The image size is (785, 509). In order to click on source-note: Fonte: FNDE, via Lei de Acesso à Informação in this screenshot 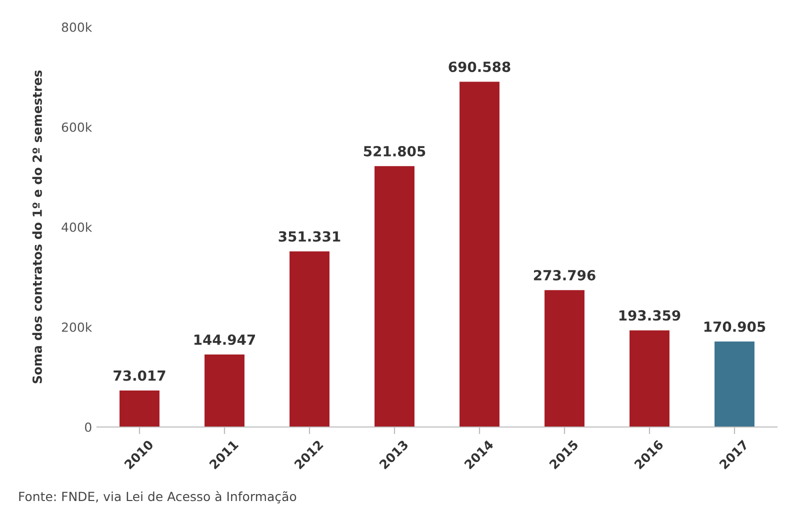, I will do `click(157, 497)`.